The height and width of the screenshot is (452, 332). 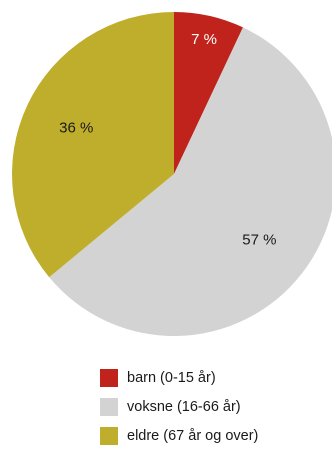 What do you see at coordinates (204, 39) in the screenshot?
I see `pie-value-label-0: 7 %` at bounding box center [204, 39].